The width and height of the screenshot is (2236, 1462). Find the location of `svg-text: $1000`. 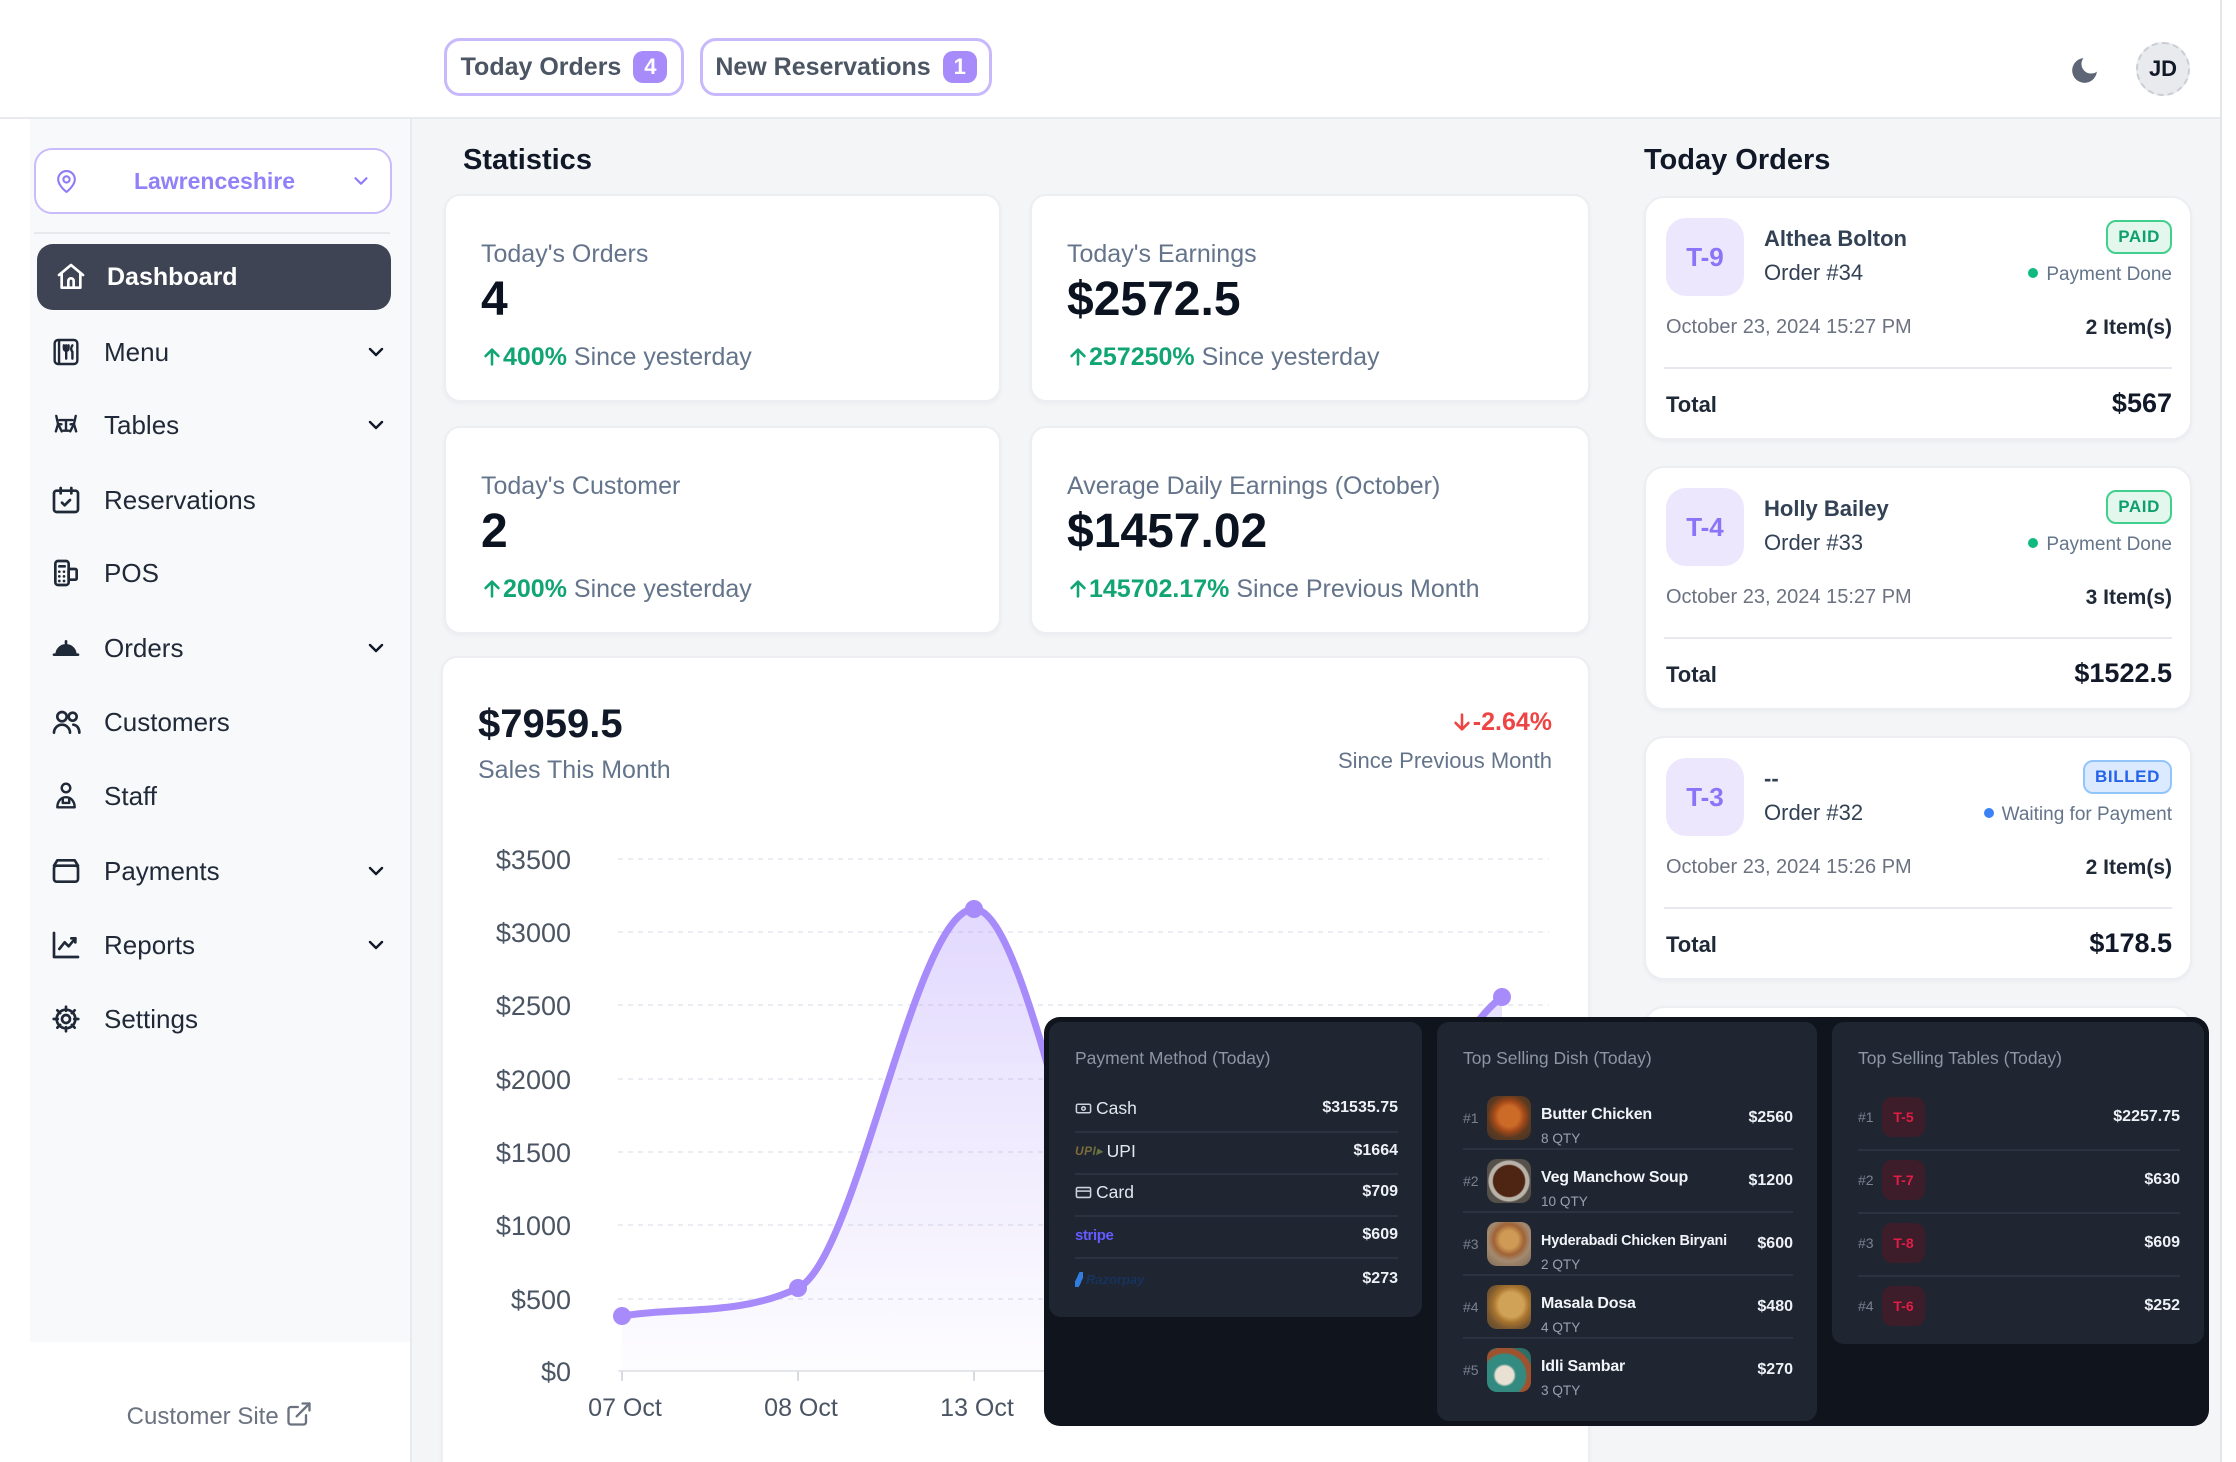

svg-text: $1000 is located at coordinates (533, 1226).